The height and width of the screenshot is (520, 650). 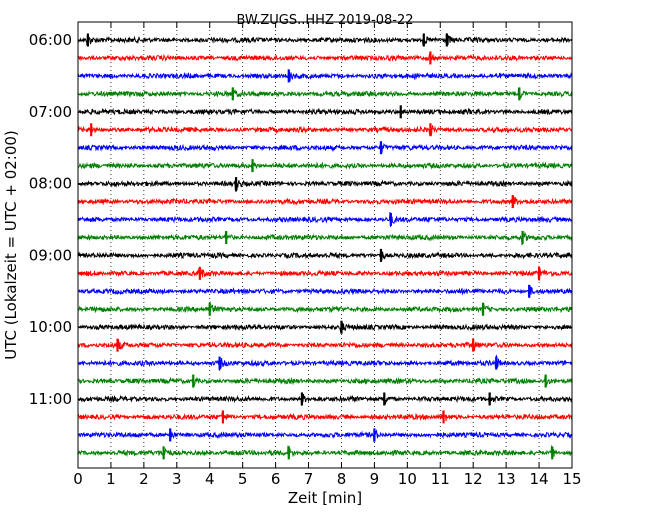 What do you see at coordinates (342, 479) in the screenshot?
I see `x-tick-label: 8` at bounding box center [342, 479].